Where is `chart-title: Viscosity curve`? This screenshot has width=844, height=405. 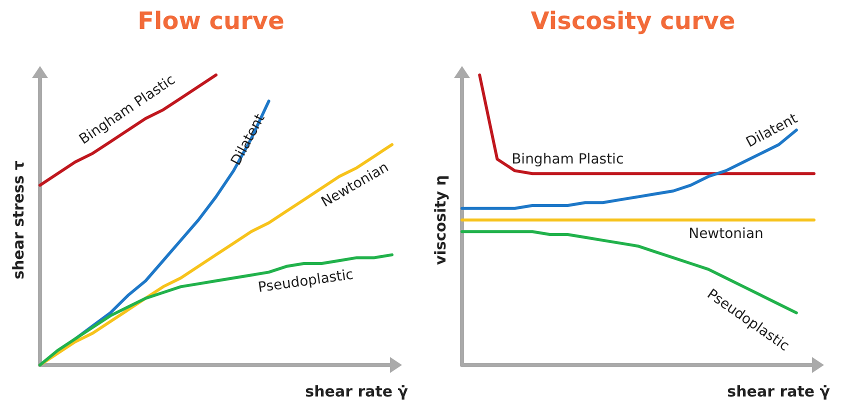 chart-title: Viscosity curve is located at coordinates (633, 21).